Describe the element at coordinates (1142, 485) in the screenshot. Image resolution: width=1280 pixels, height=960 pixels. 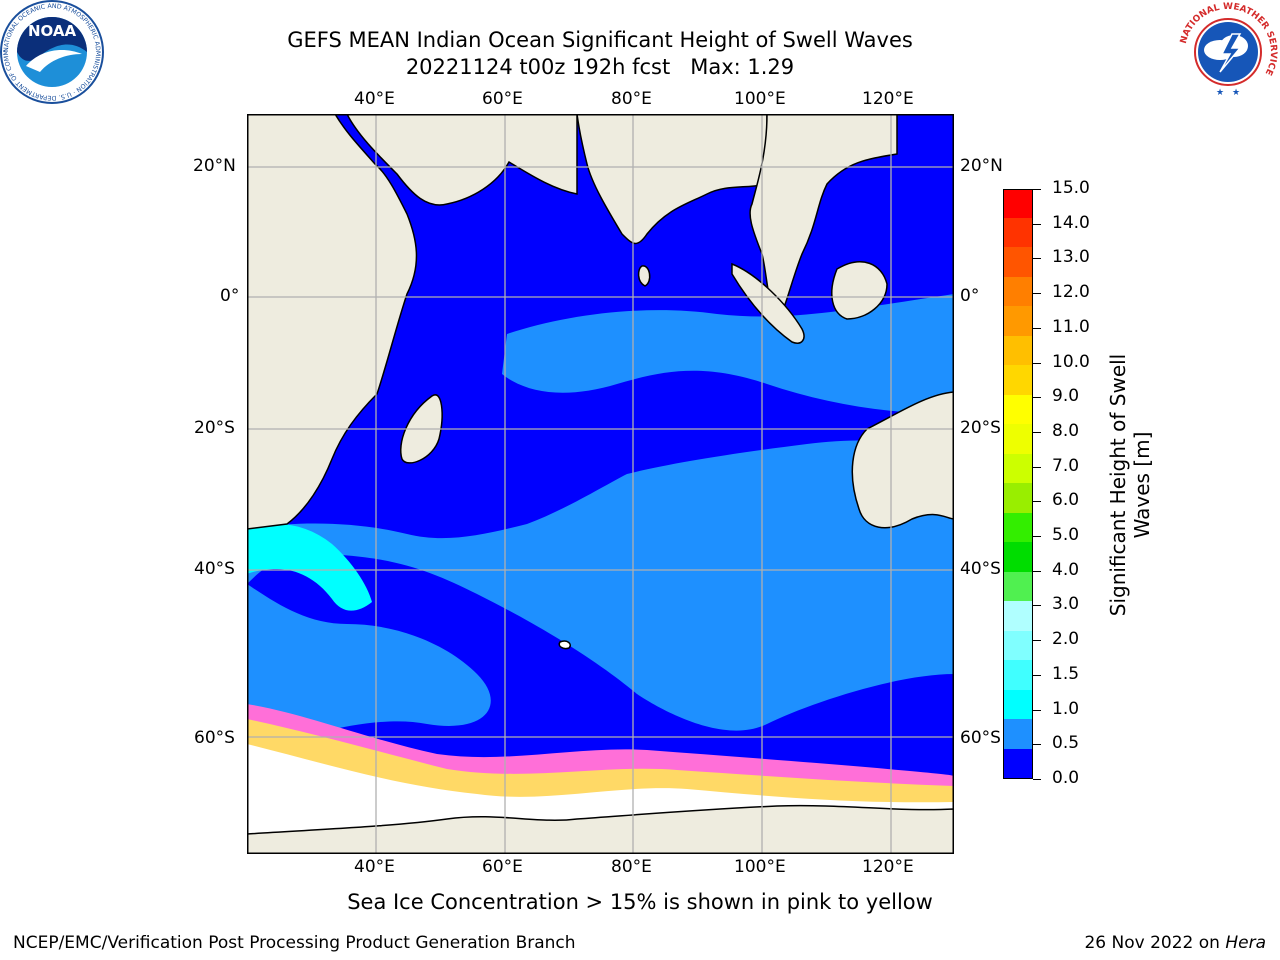
I see `colorbar-title-line2: Waves [m]` at that location.